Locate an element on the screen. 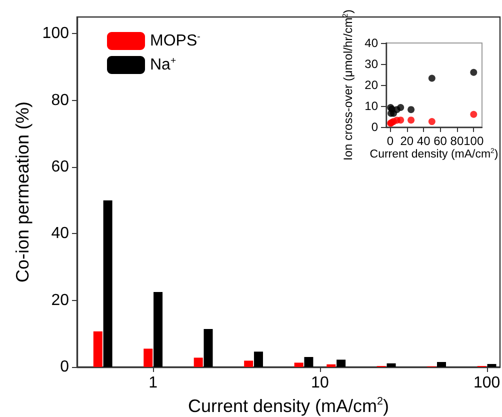 This screenshot has width=502, height=417. x-tick-label: 60 is located at coordinates (441, 141).